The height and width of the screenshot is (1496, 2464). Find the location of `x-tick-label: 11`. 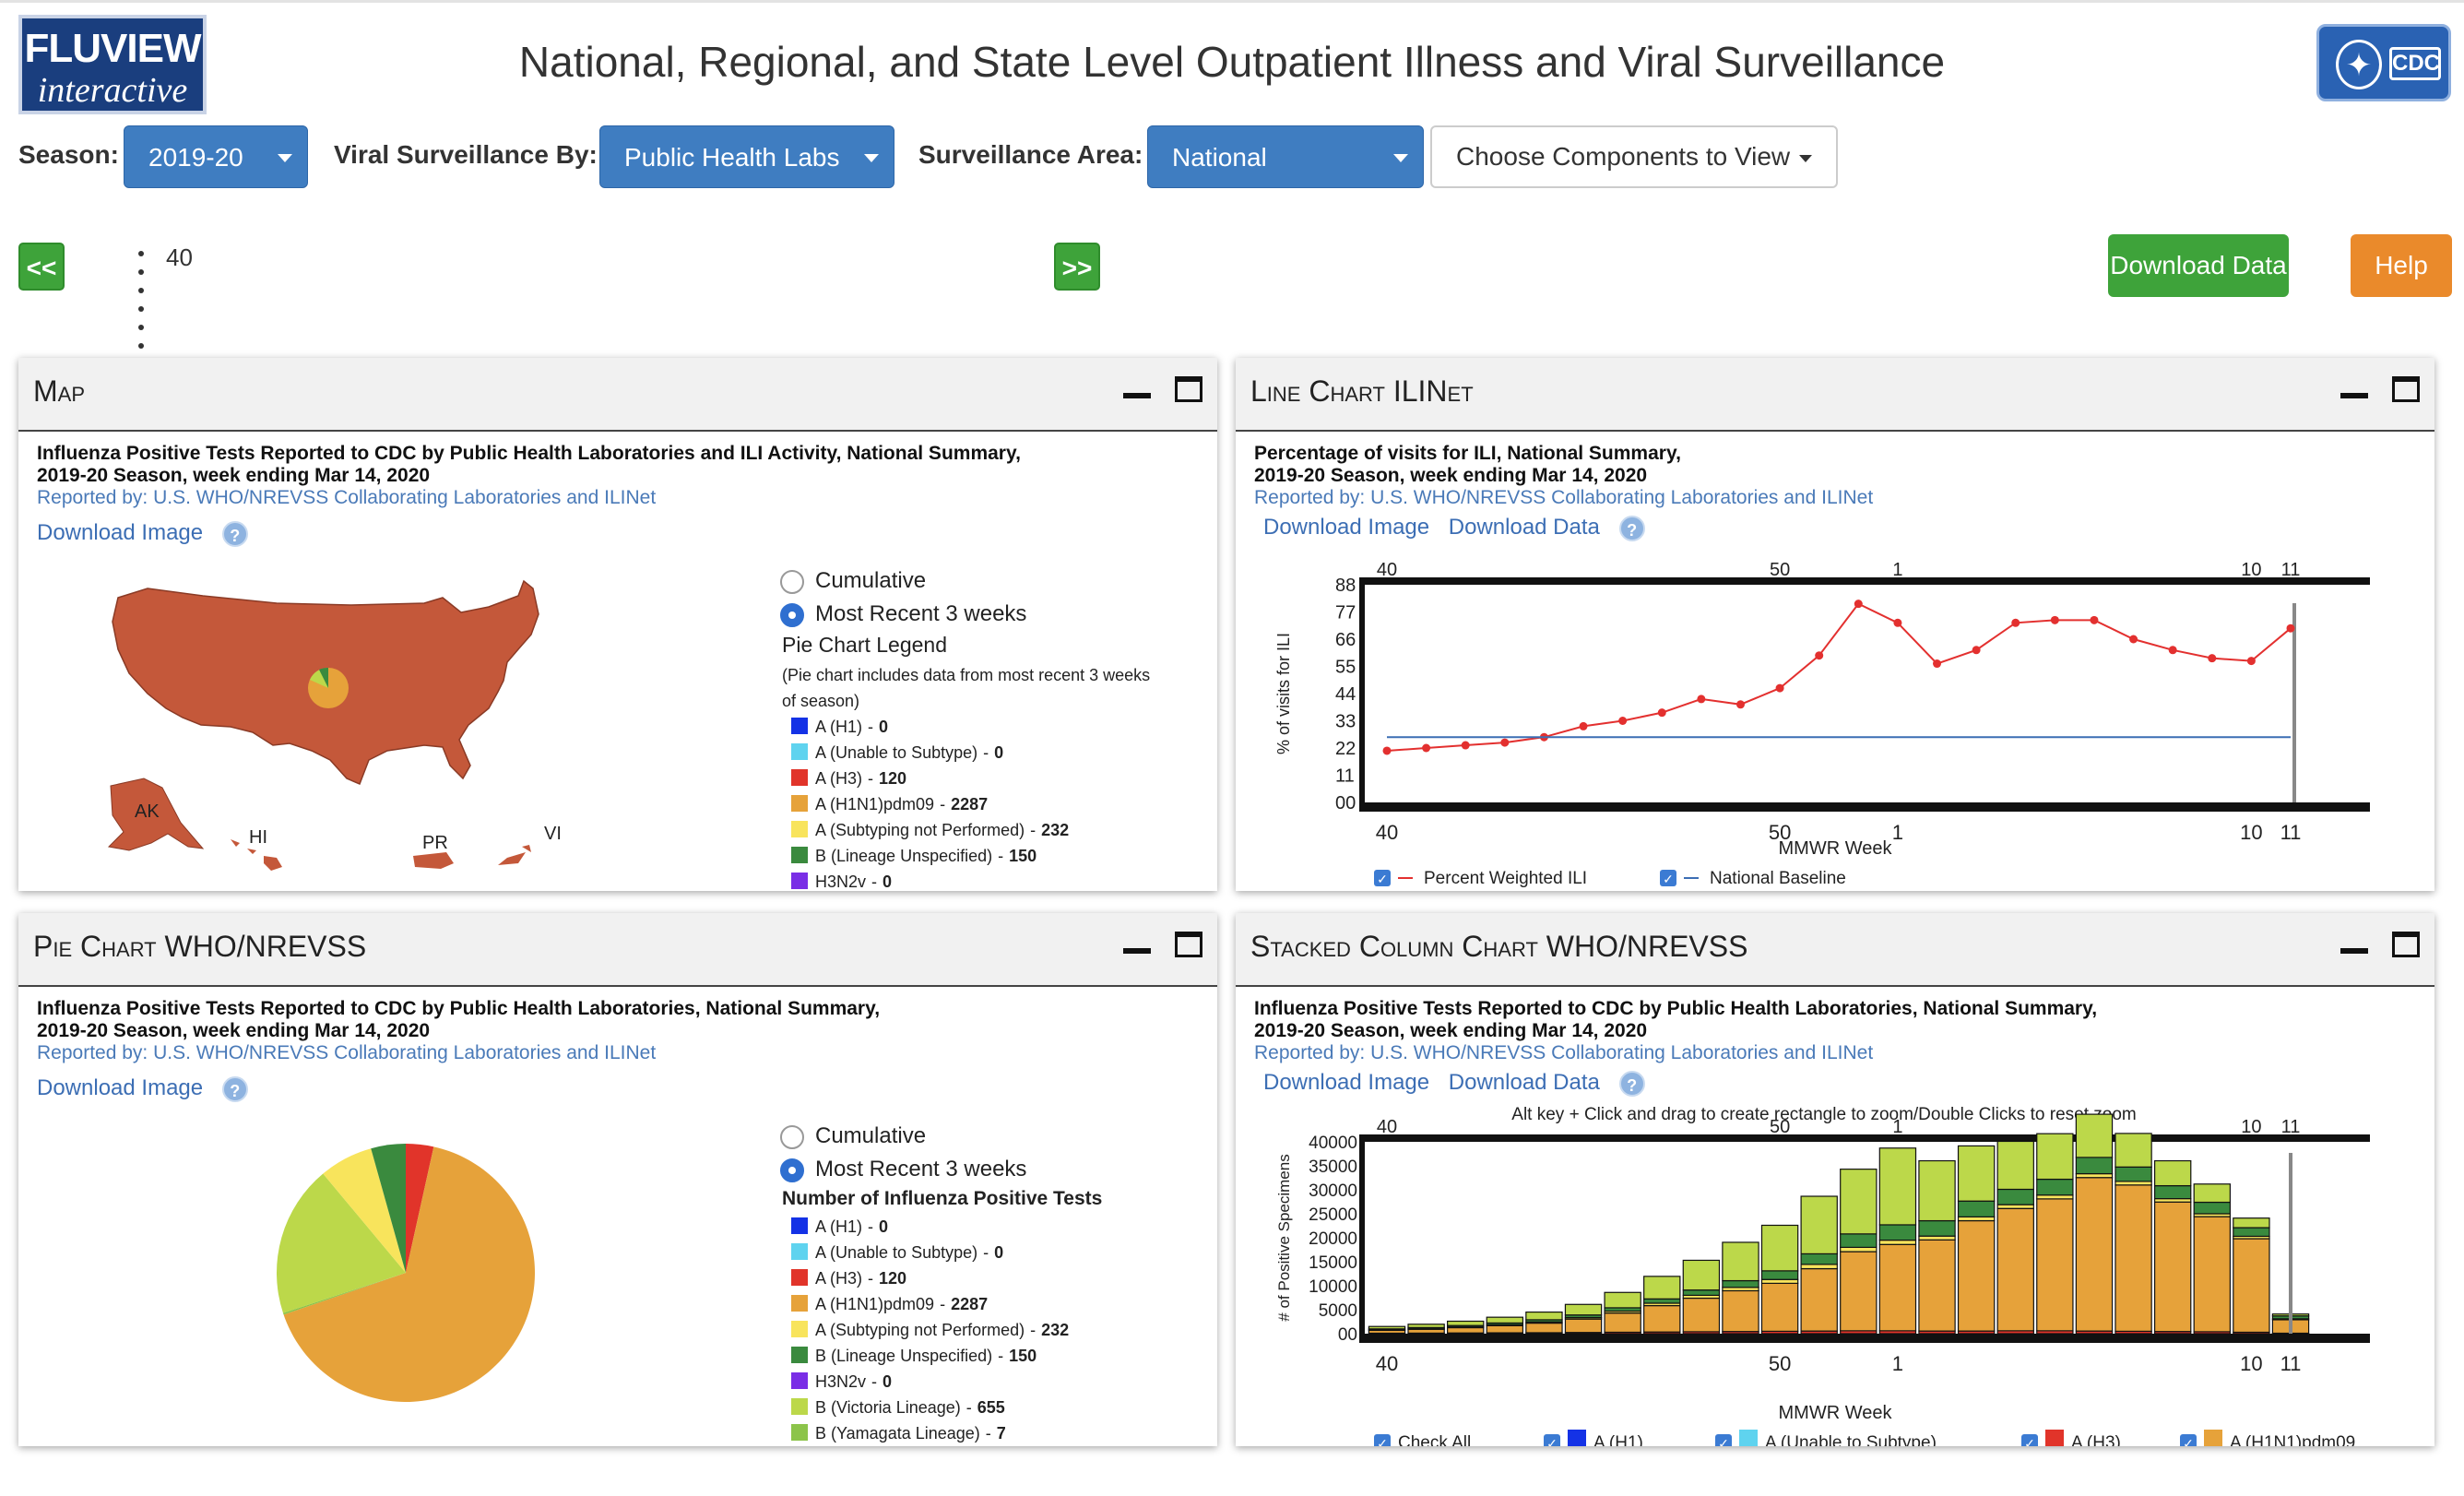

x-tick-label: 11 is located at coordinates (2291, 1363).